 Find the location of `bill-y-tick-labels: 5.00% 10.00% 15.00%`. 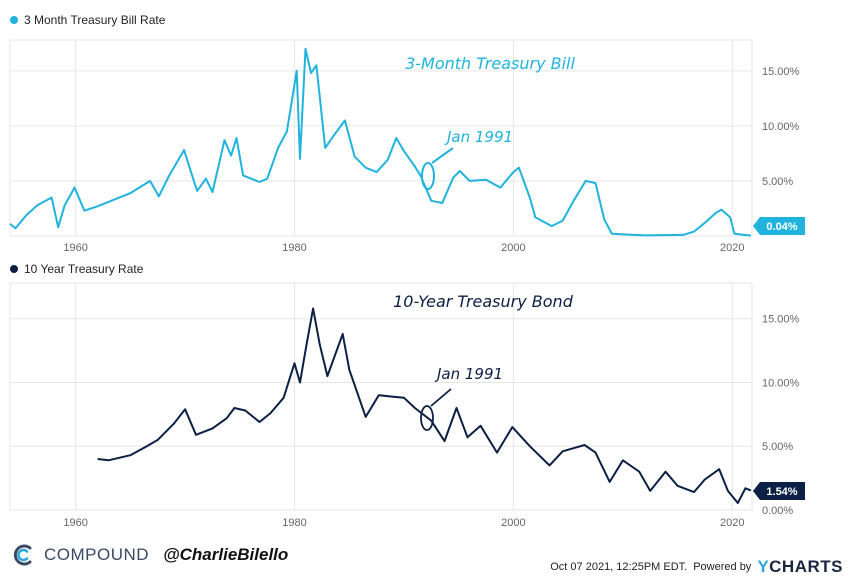

bill-y-tick-labels: 5.00% 10.00% 15.00% is located at coordinates (781, 127).